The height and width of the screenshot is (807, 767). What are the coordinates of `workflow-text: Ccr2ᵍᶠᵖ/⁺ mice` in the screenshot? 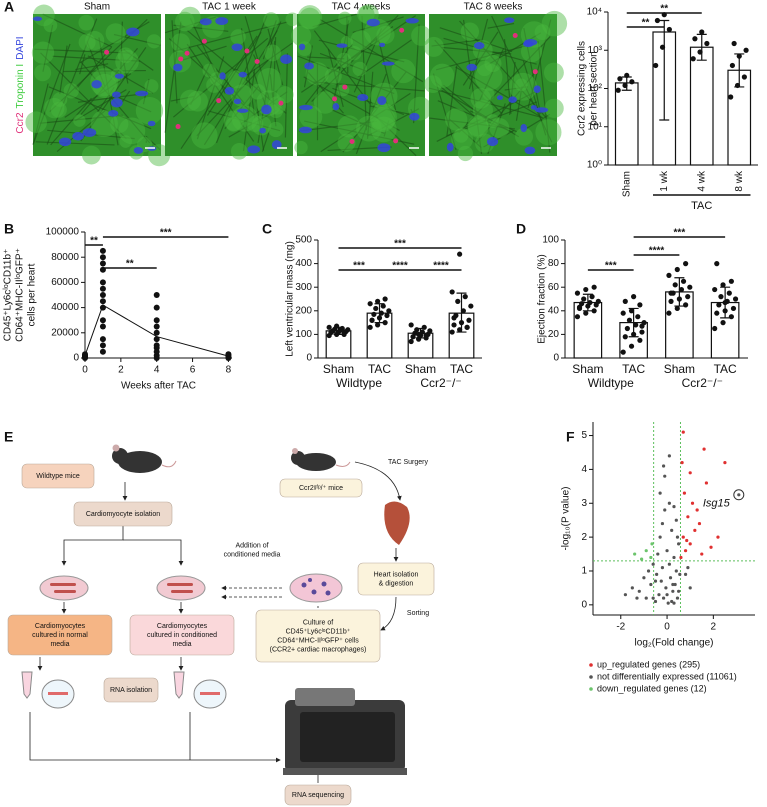 It's located at (321, 488).